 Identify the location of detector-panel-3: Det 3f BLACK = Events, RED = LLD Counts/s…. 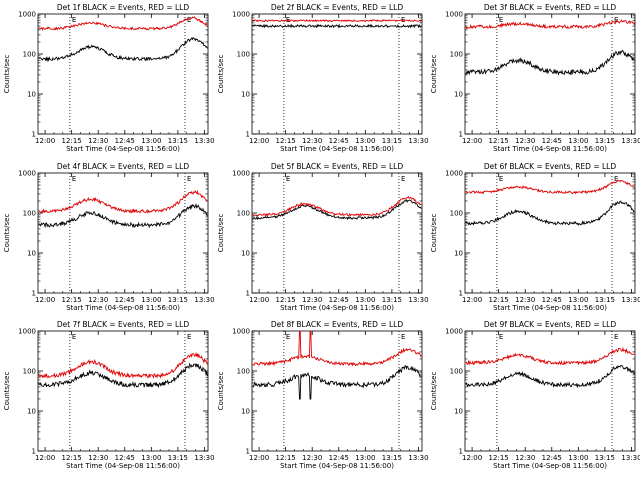
(535, 78).